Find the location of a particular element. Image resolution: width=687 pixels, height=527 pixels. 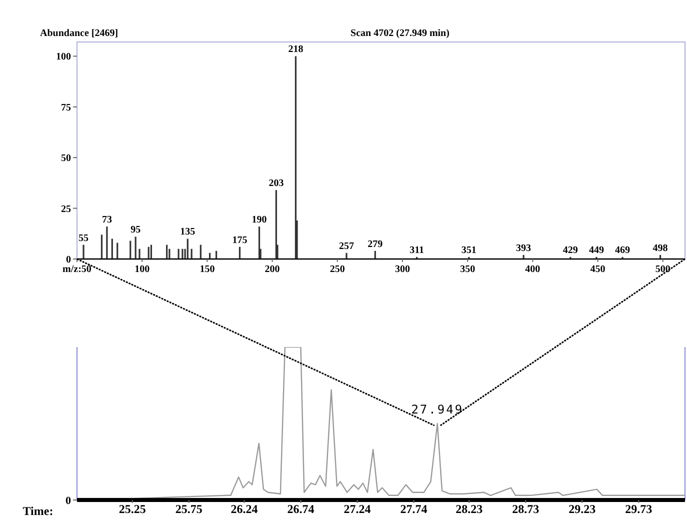

annotation: 190 is located at coordinates (259, 220).